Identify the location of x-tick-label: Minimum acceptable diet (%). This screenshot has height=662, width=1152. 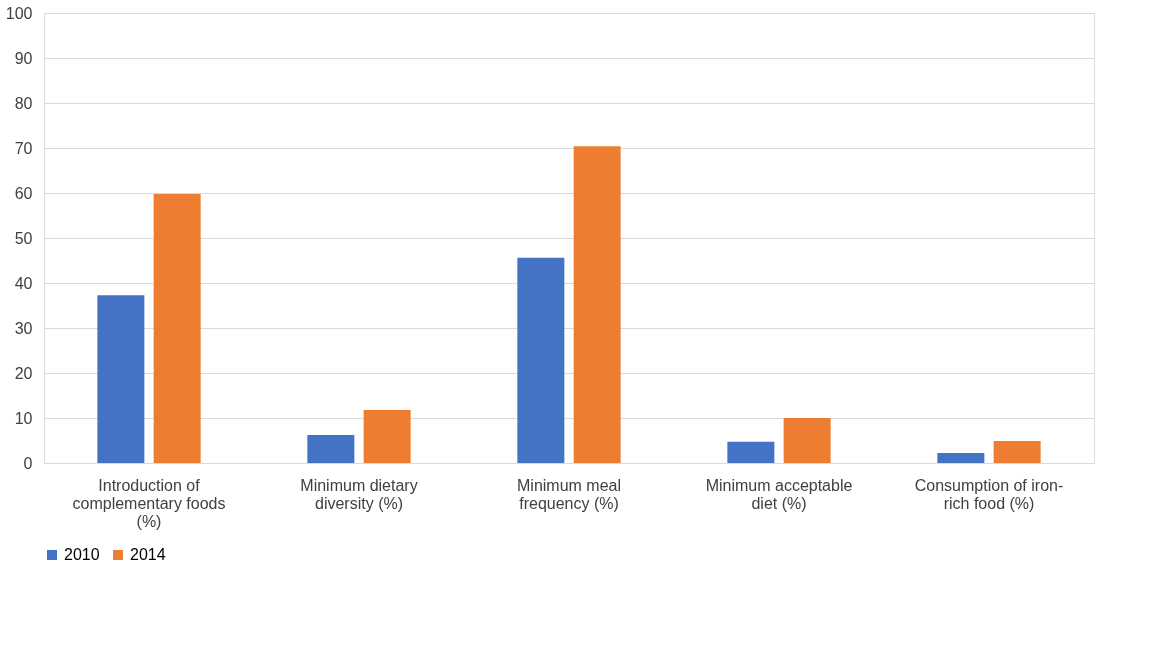
(779, 494).